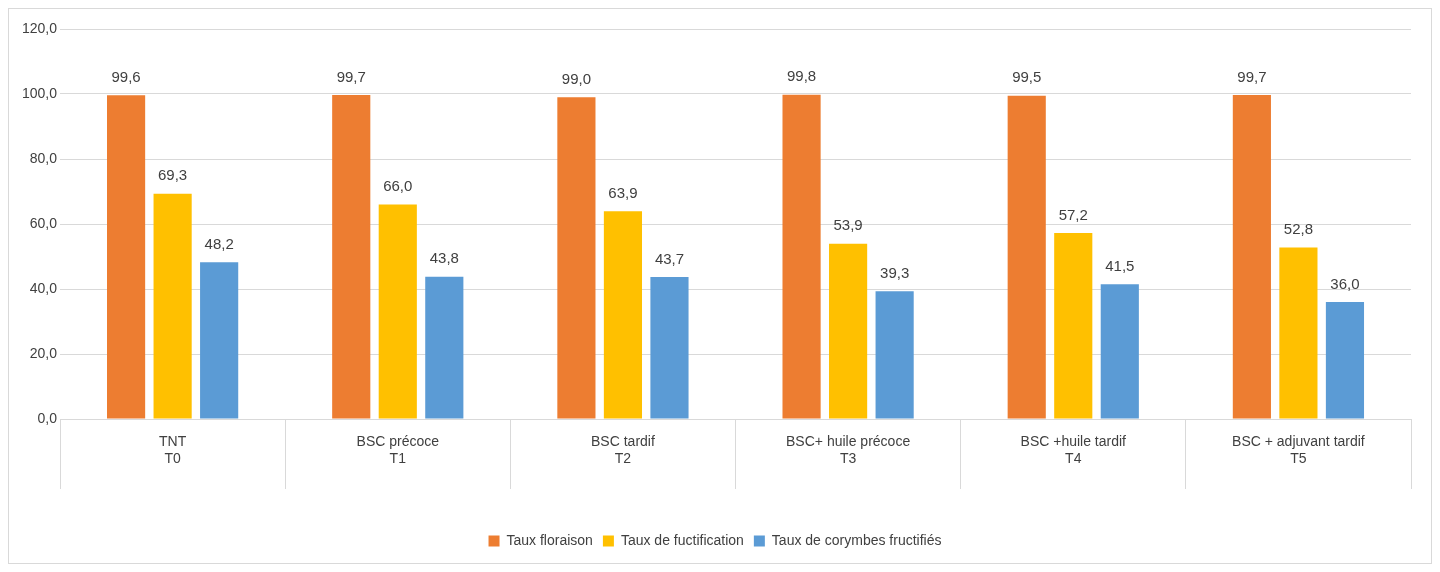 This screenshot has height=572, width=1440. Describe the element at coordinates (669, 258) in the screenshot. I see `data-label: 43,7` at that location.